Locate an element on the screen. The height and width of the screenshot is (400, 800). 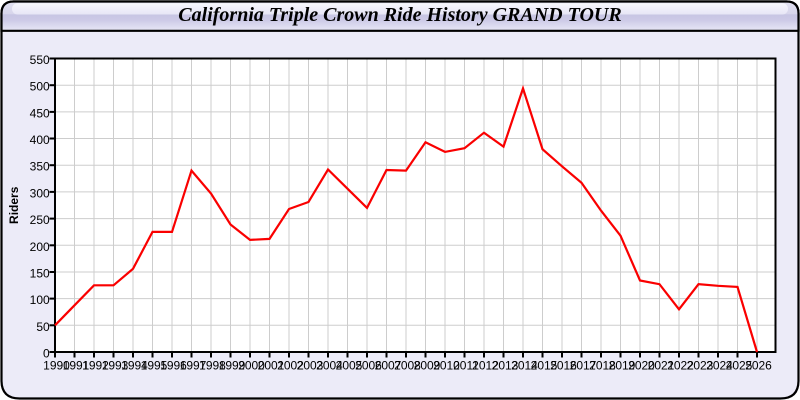
svg-text: 1996 is located at coordinates (173, 366).